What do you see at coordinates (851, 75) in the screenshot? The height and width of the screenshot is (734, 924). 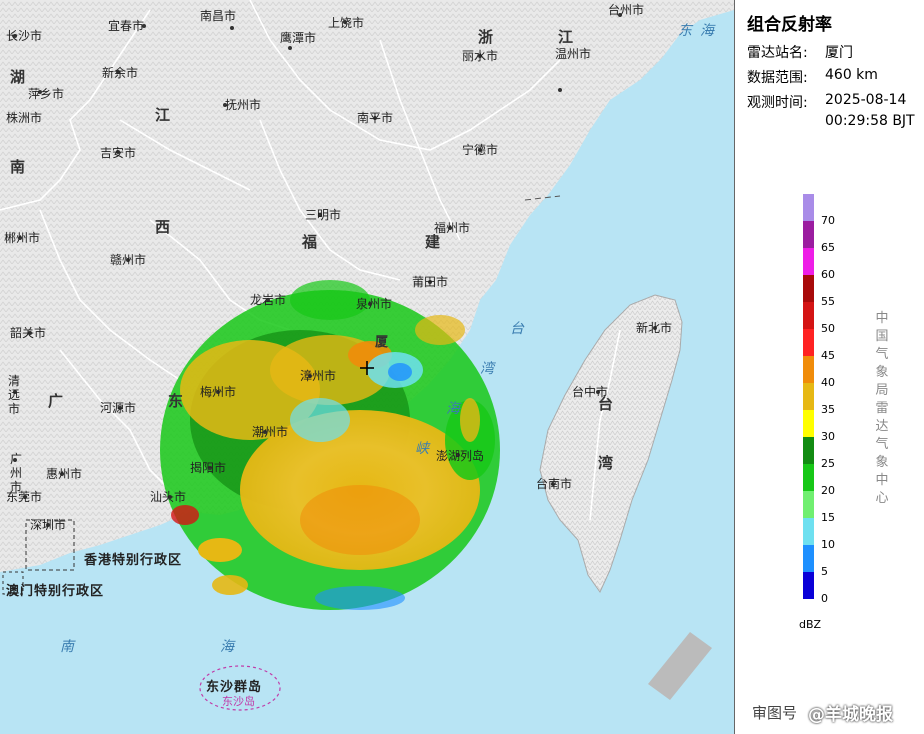 I see `range-value: 460 km` at bounding box center [851, 75].